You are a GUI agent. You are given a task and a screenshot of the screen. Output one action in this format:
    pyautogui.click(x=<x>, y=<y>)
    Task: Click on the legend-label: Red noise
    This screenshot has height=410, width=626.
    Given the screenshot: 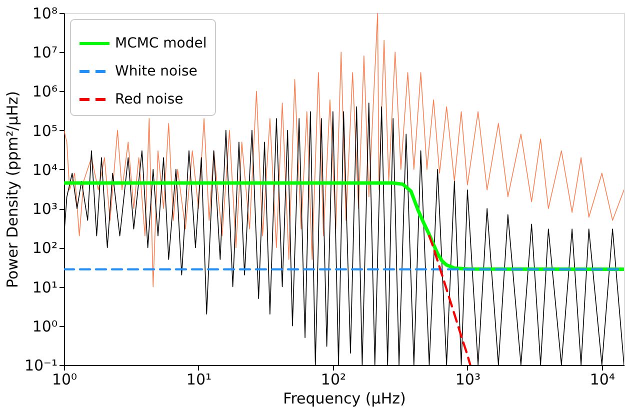 What is the action you would take?
    pyautogui.click(x=149, y=100)
    